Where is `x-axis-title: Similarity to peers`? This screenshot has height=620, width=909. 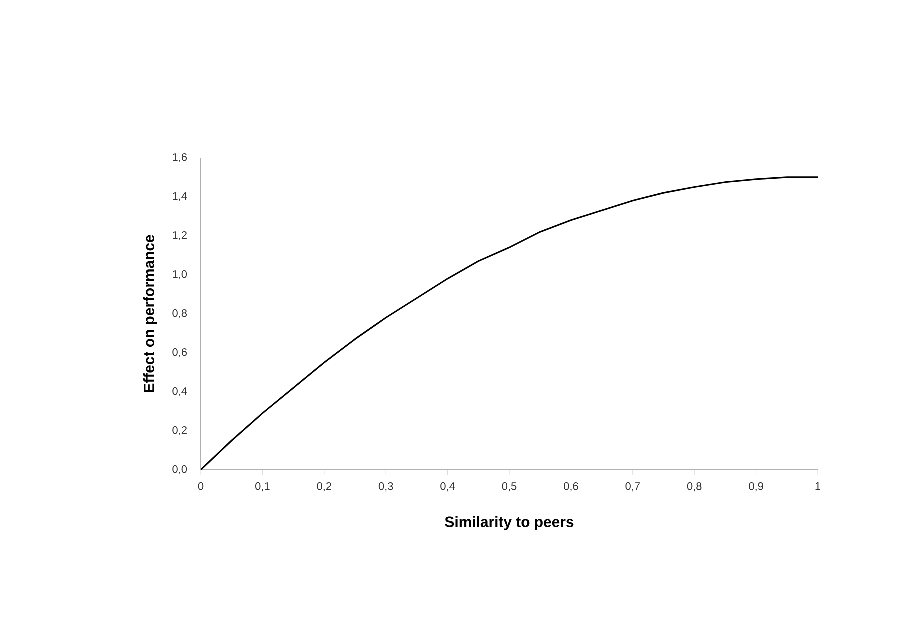
x-axis-title: Similarity to peers is located at coordinates (509, 523).